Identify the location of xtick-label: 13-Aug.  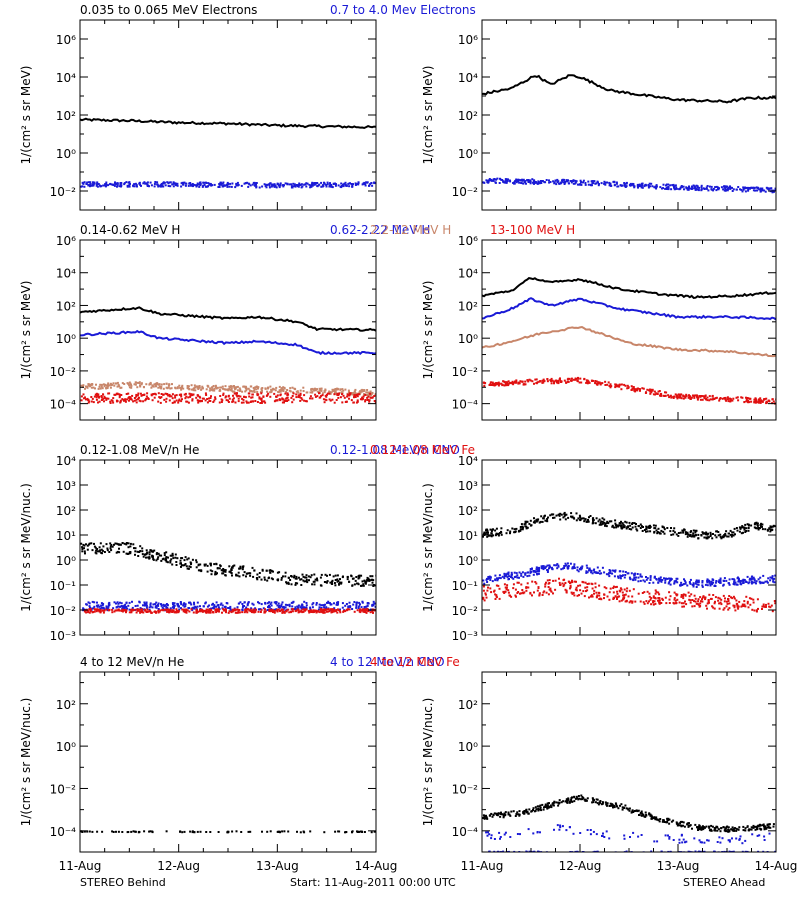
(277, 866).